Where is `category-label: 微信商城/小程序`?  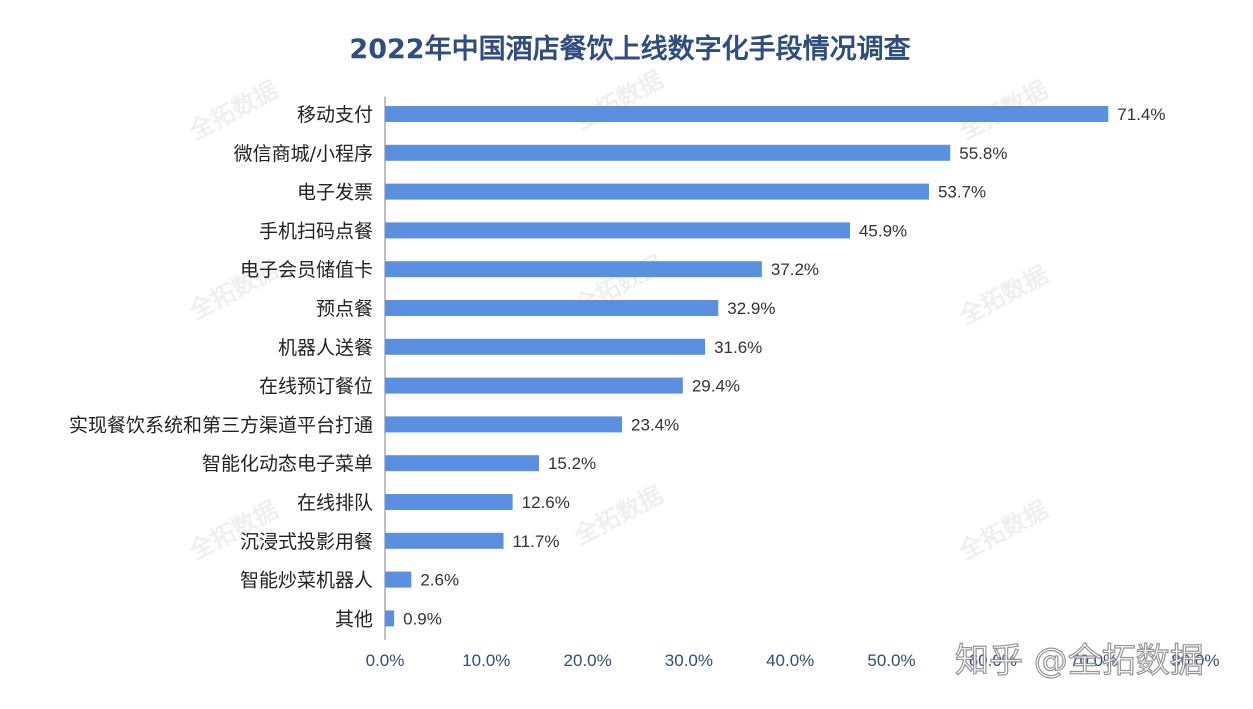
category-label: 微信商城/小程序 is located at coordinates (303, 154).